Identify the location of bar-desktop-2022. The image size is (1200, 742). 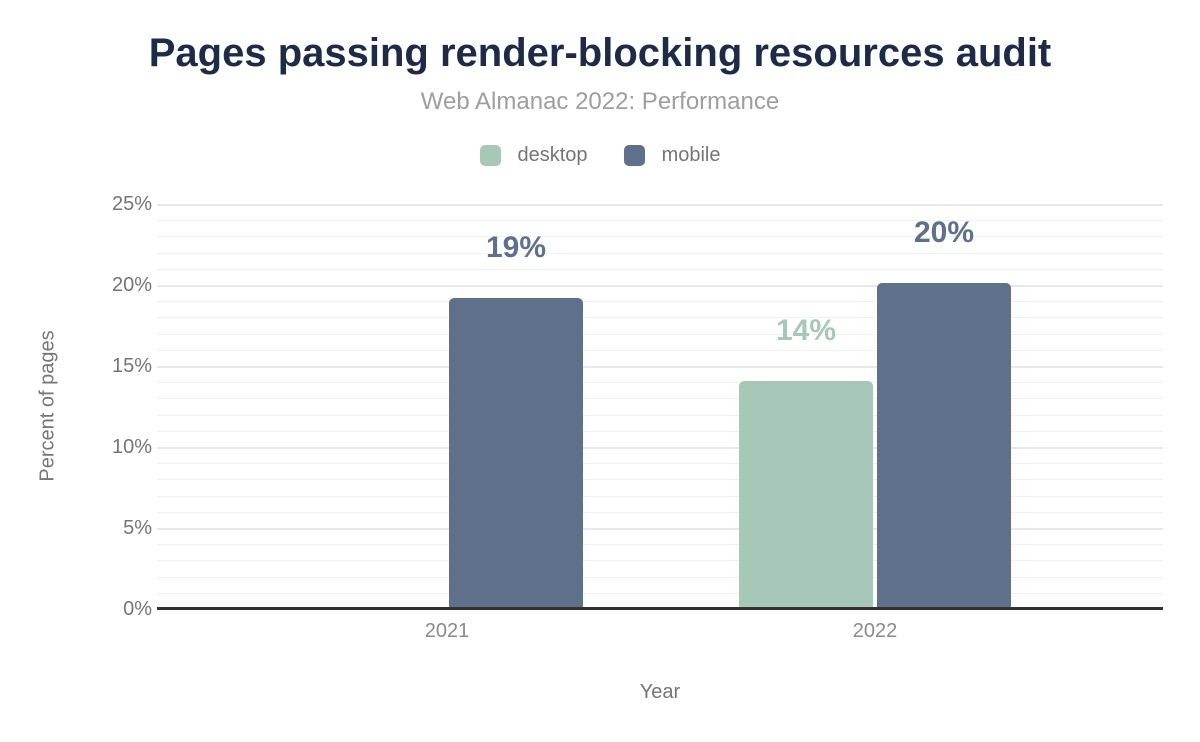
(806, 495).